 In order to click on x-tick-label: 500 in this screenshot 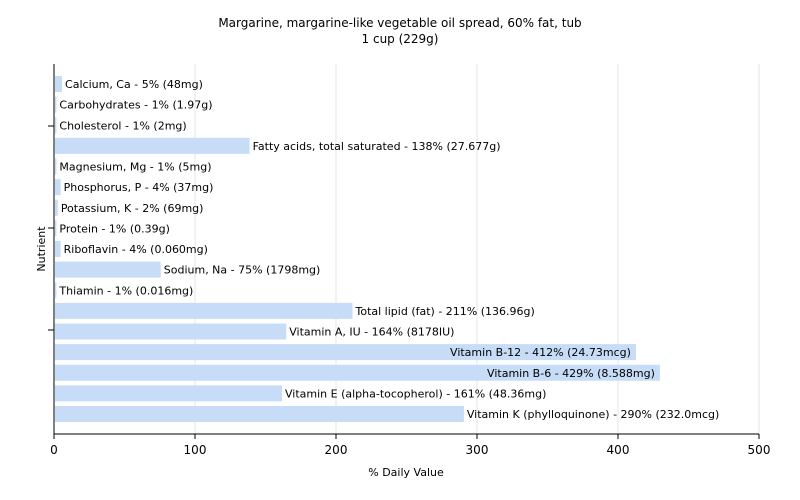, I will do `click(759, 450)`.